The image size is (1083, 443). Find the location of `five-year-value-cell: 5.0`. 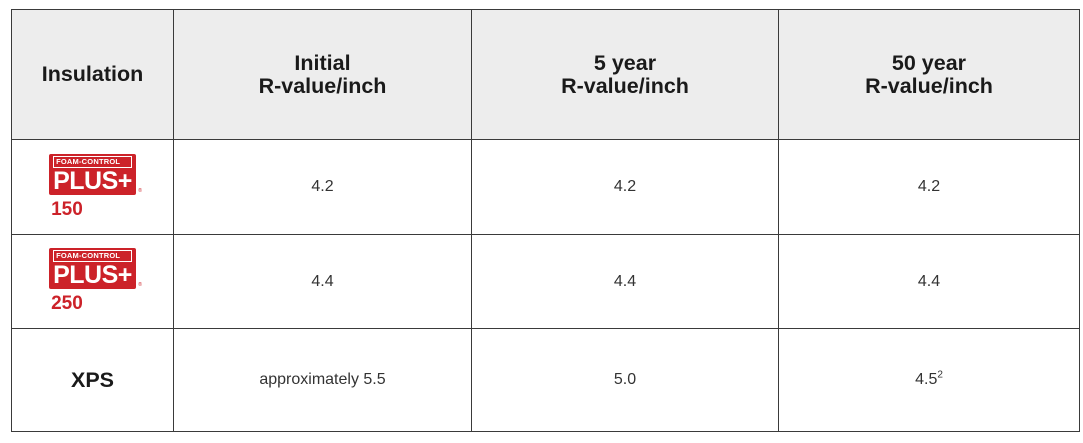

five-year-value-cell: 5.0 is located at coordinates (625, 380).